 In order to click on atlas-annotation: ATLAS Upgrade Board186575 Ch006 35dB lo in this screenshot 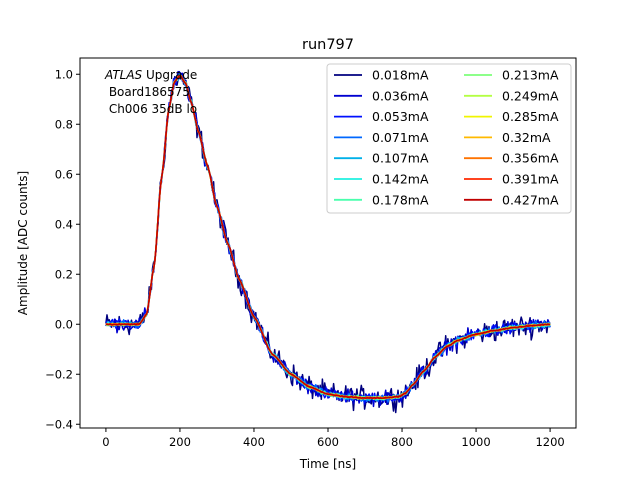, I will do `click(150, 92)`.